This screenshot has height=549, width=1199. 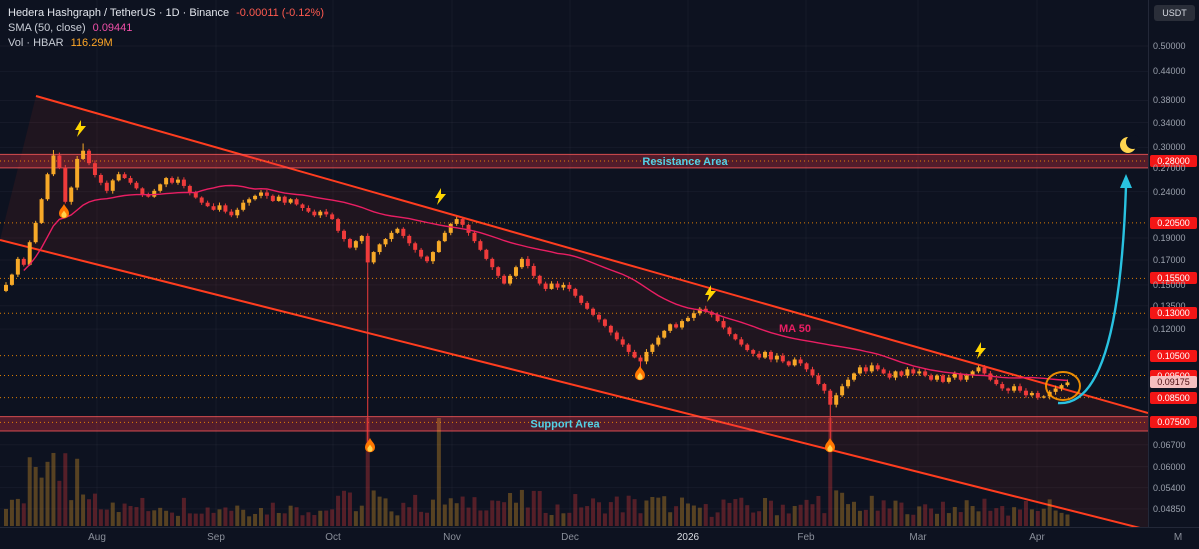 I want to click on price-tick: 0.04850, so click(x=1169, y=508).